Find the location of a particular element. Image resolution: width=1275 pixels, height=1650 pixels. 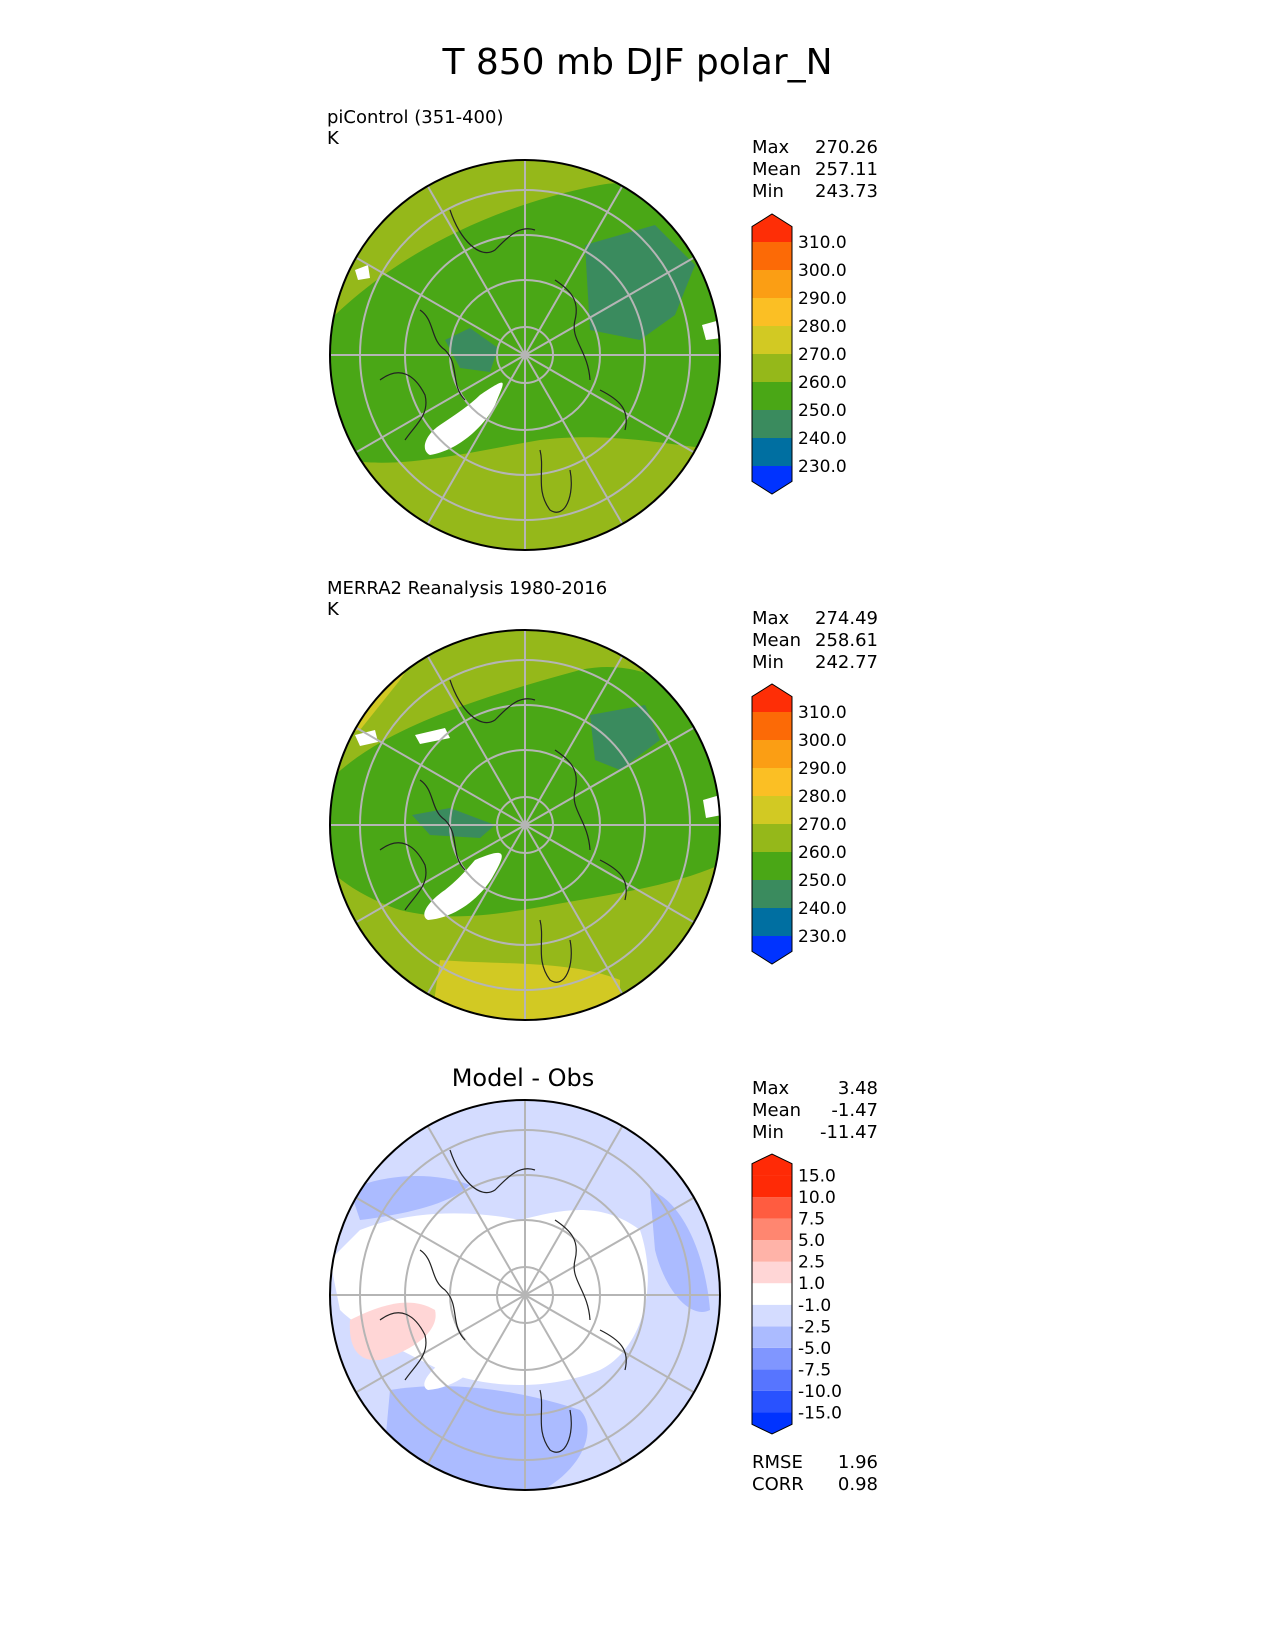

stat-value-max: 3.48 is located at coordinates (857, 1088).